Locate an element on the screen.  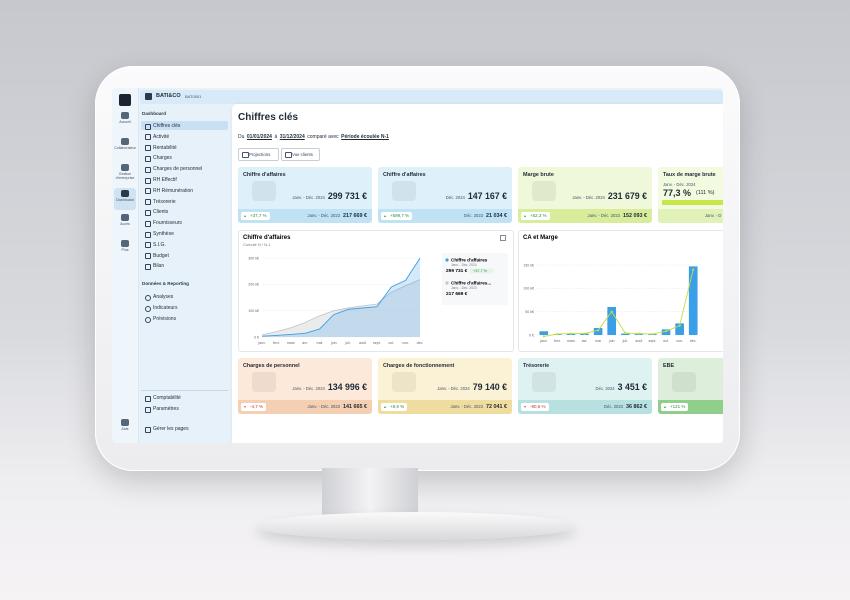
kpi-value: 299 731 € is located at coordinates (347, 196).